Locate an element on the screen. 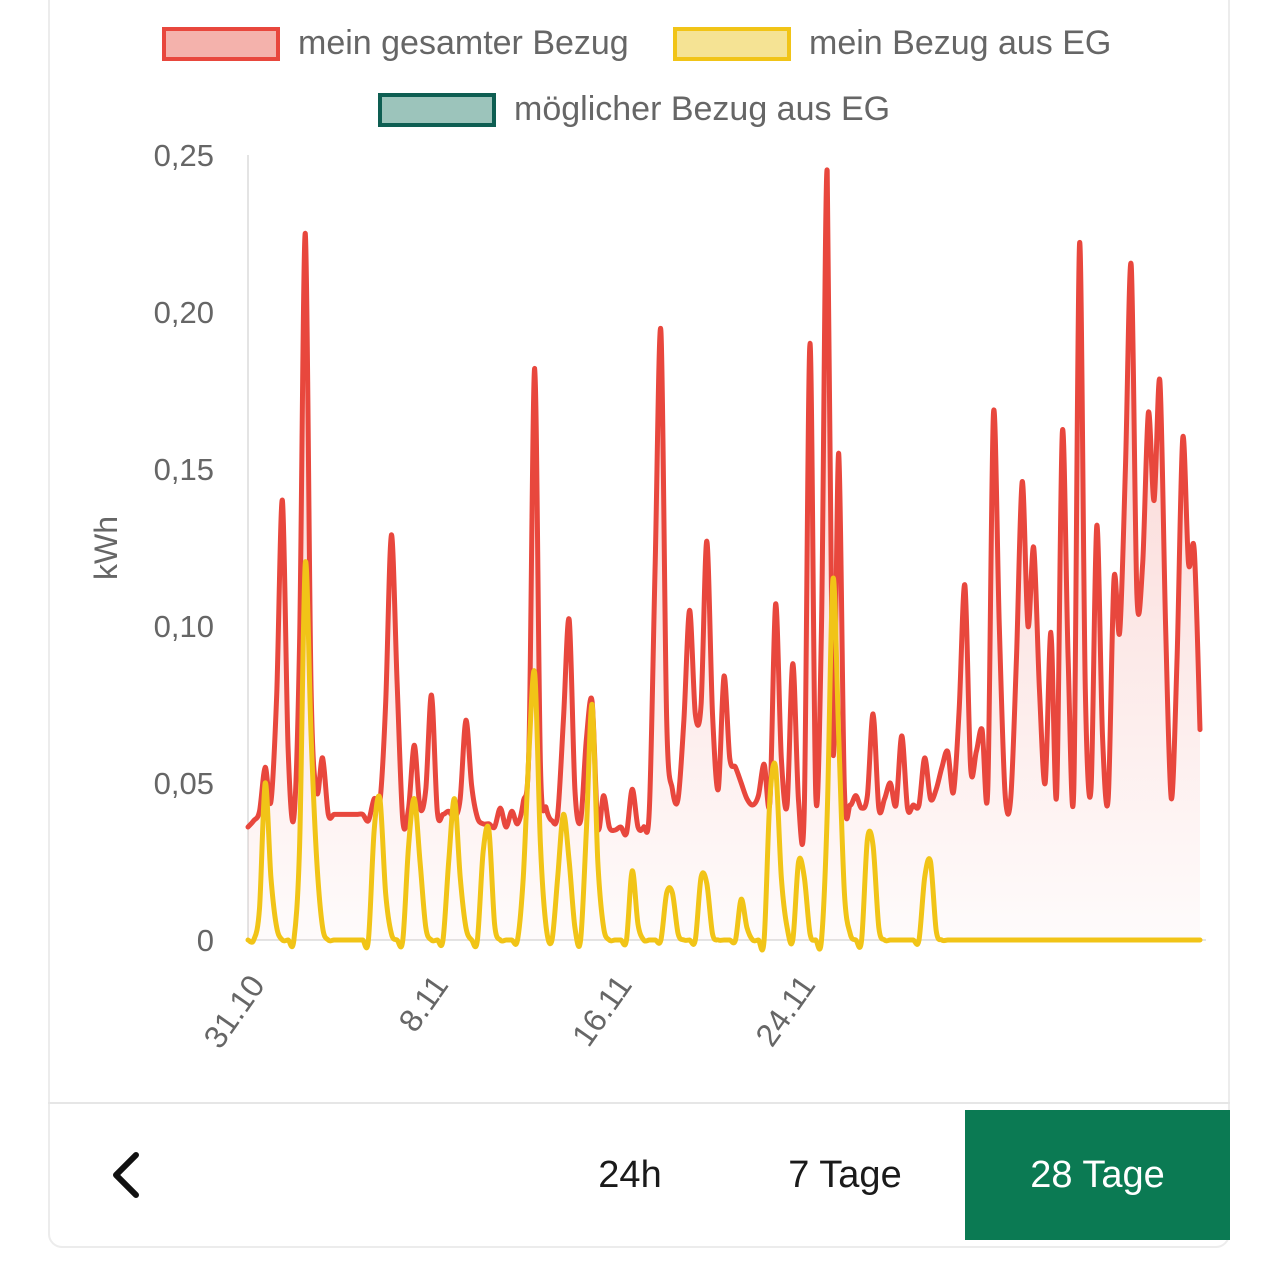  legend-total: mein gesamter Bezug is located at coordinates (395, 43).